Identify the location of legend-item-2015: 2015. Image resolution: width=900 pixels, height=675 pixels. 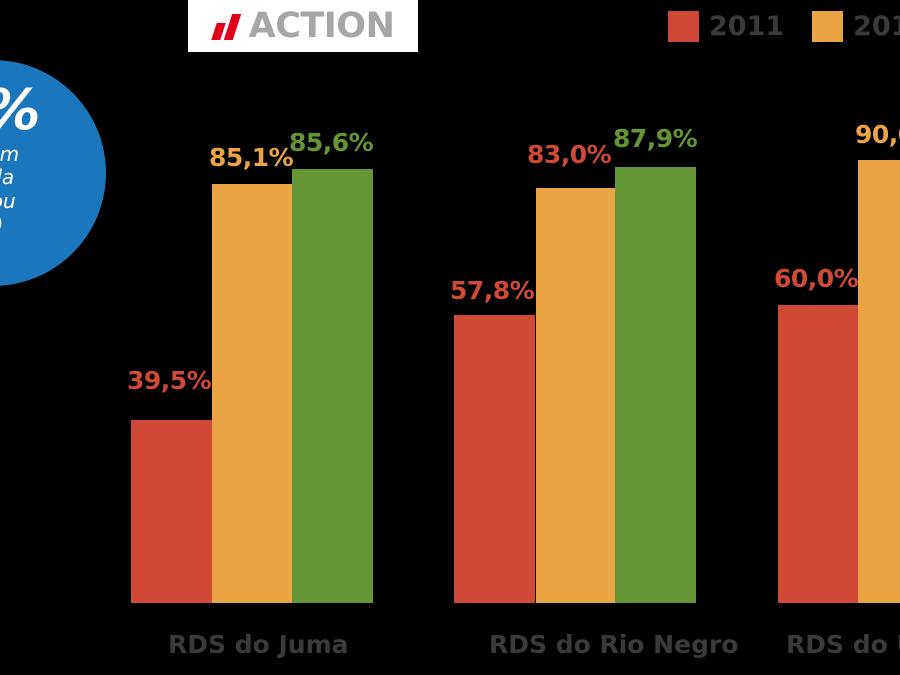
(856, 26).